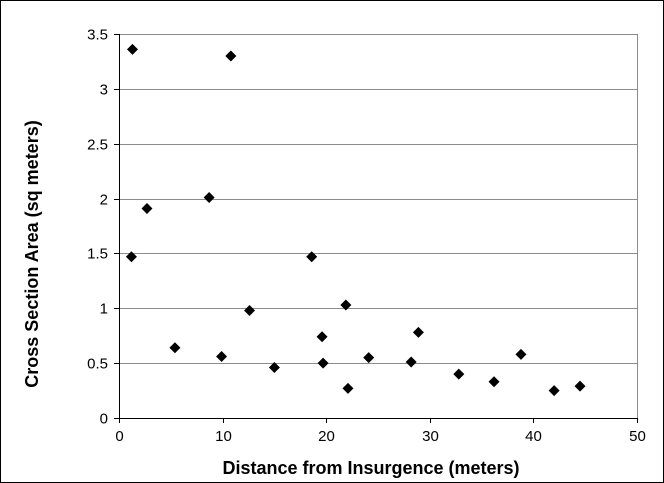  Describe the element at coordinates (370, 468) in the screenshot. I see `x-axis-title: Distance from Insurgence (meters)` at that location.